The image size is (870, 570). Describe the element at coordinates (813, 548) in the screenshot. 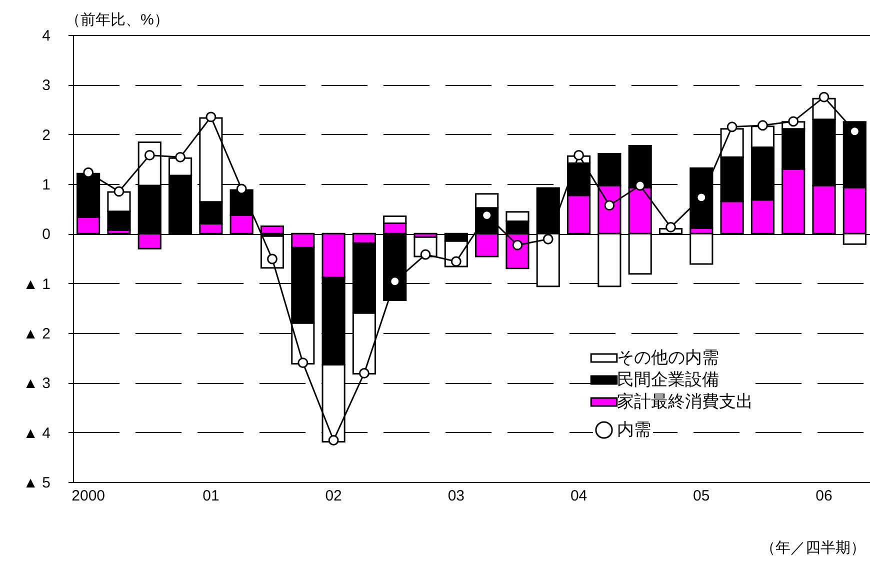

I see `x-axis-title: （年／四半期）` at that location.